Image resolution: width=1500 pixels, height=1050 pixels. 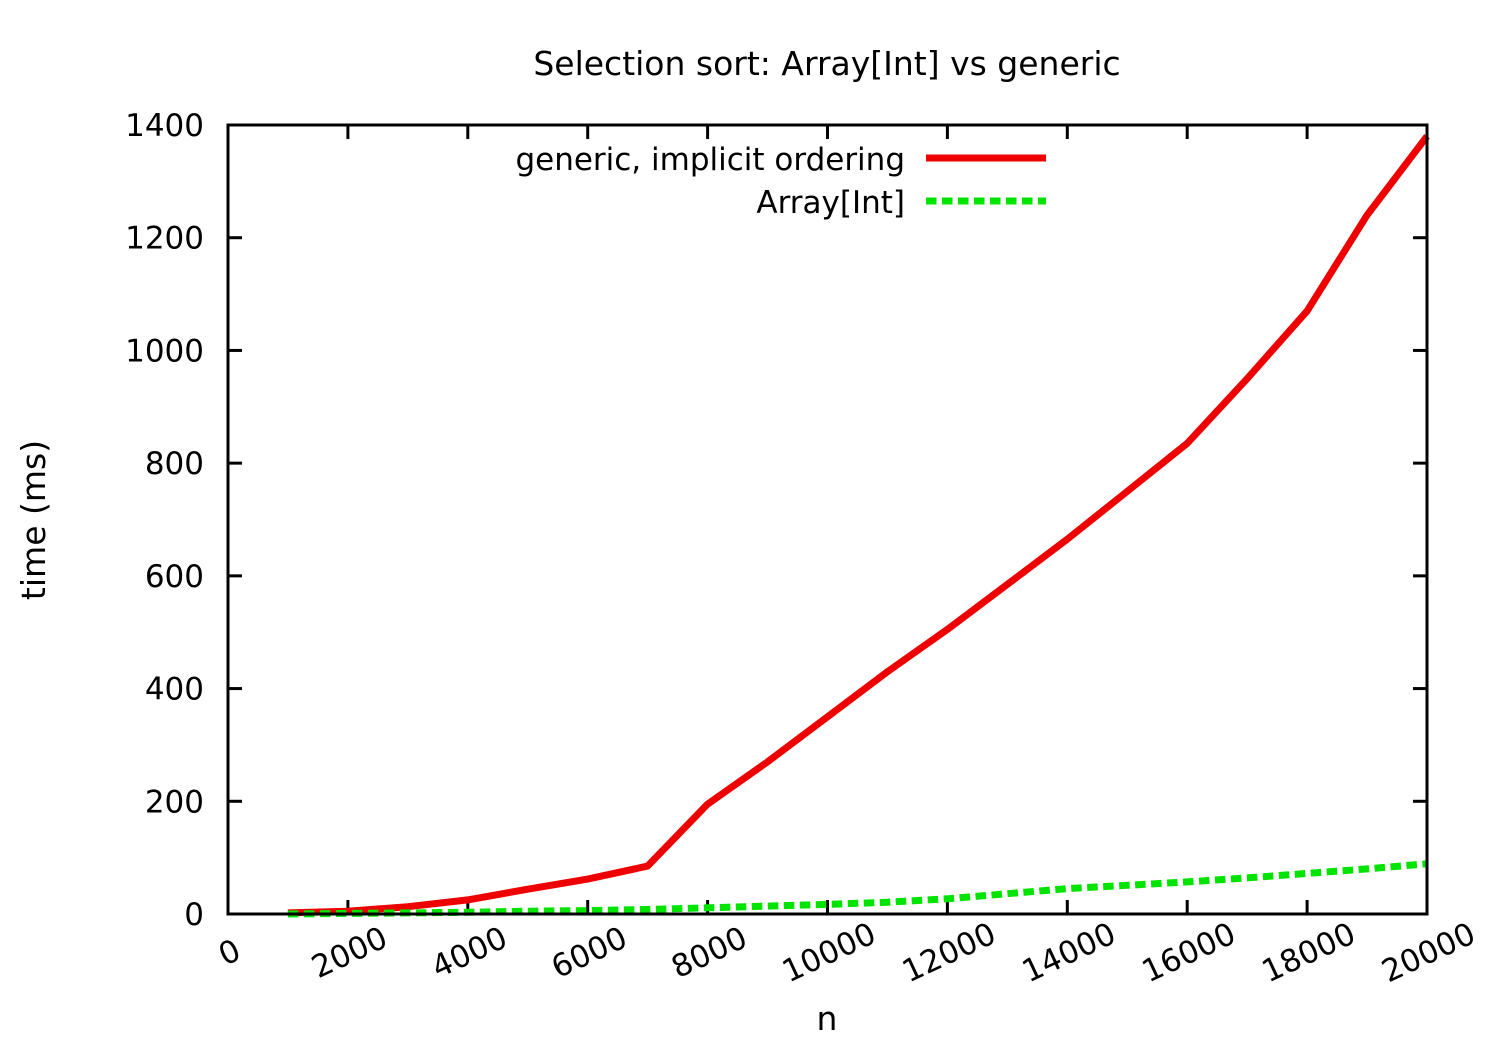 I want to click on y-tick-label: 1400, so click(x=164, y=126).